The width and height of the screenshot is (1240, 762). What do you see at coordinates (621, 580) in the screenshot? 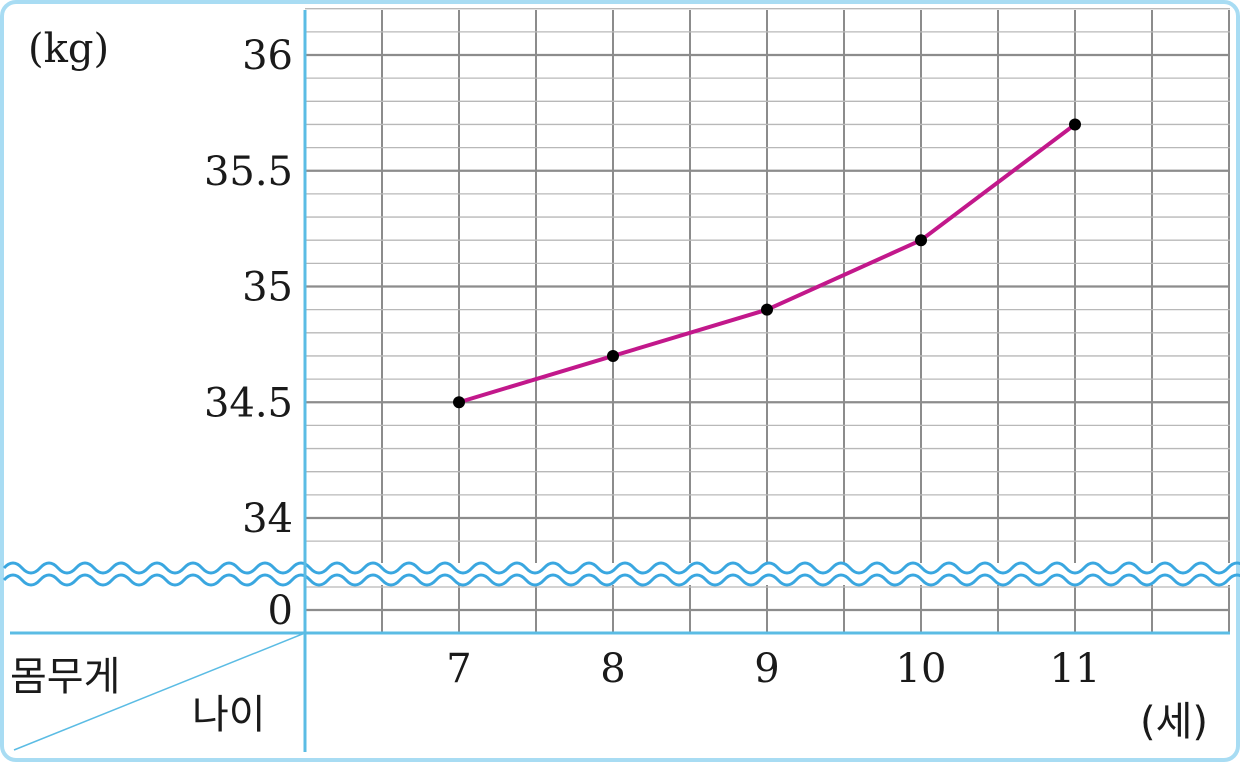
I see `axis-break-wave-lower` at bounding box center [621, 580].